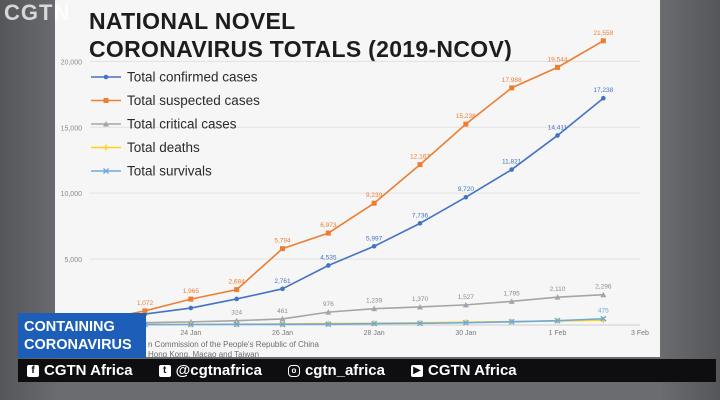 This screenshot has height=400, width=720. What do you see at coordinates (192, 21) in the screenshot?
I see `chart-title-line-1: NATIONAL NOVEL` at bounding box center [192, 21].